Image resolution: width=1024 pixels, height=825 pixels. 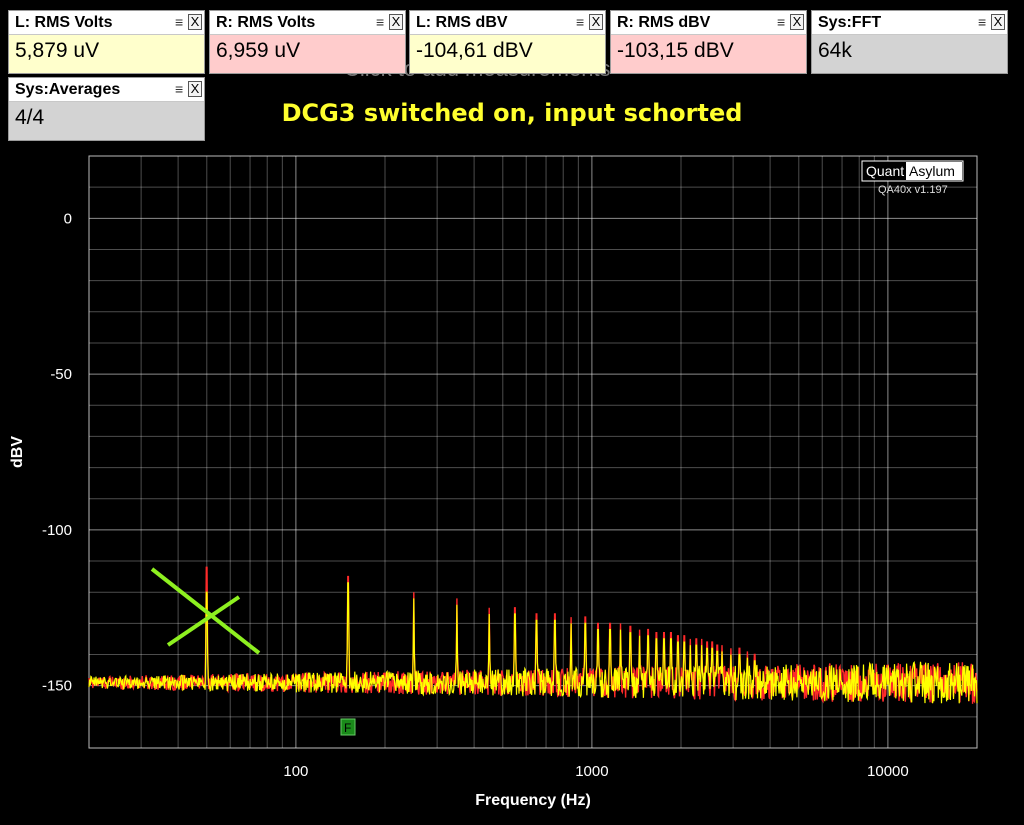 What do you see at coordinates (932, 171) in the screenshot?
I see `logo-asylum: Asylum` at bounding box center [932, 171].